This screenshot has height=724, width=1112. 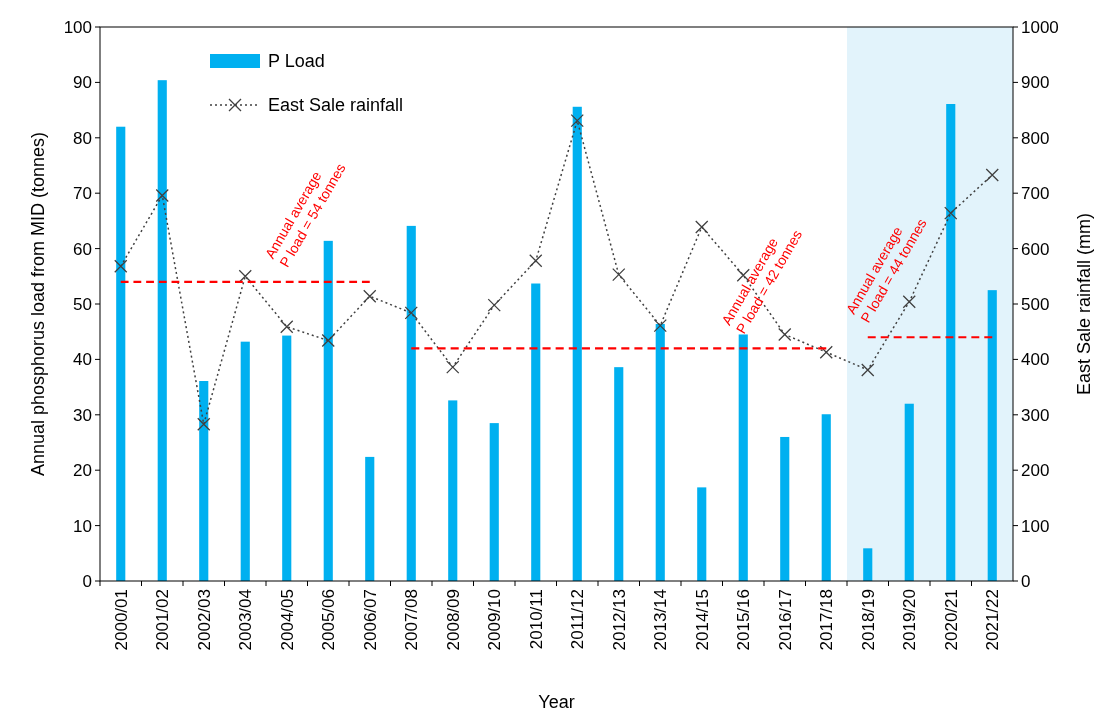 I want to click on x-tick-label: 2000/01, so click(x=121, y=620).